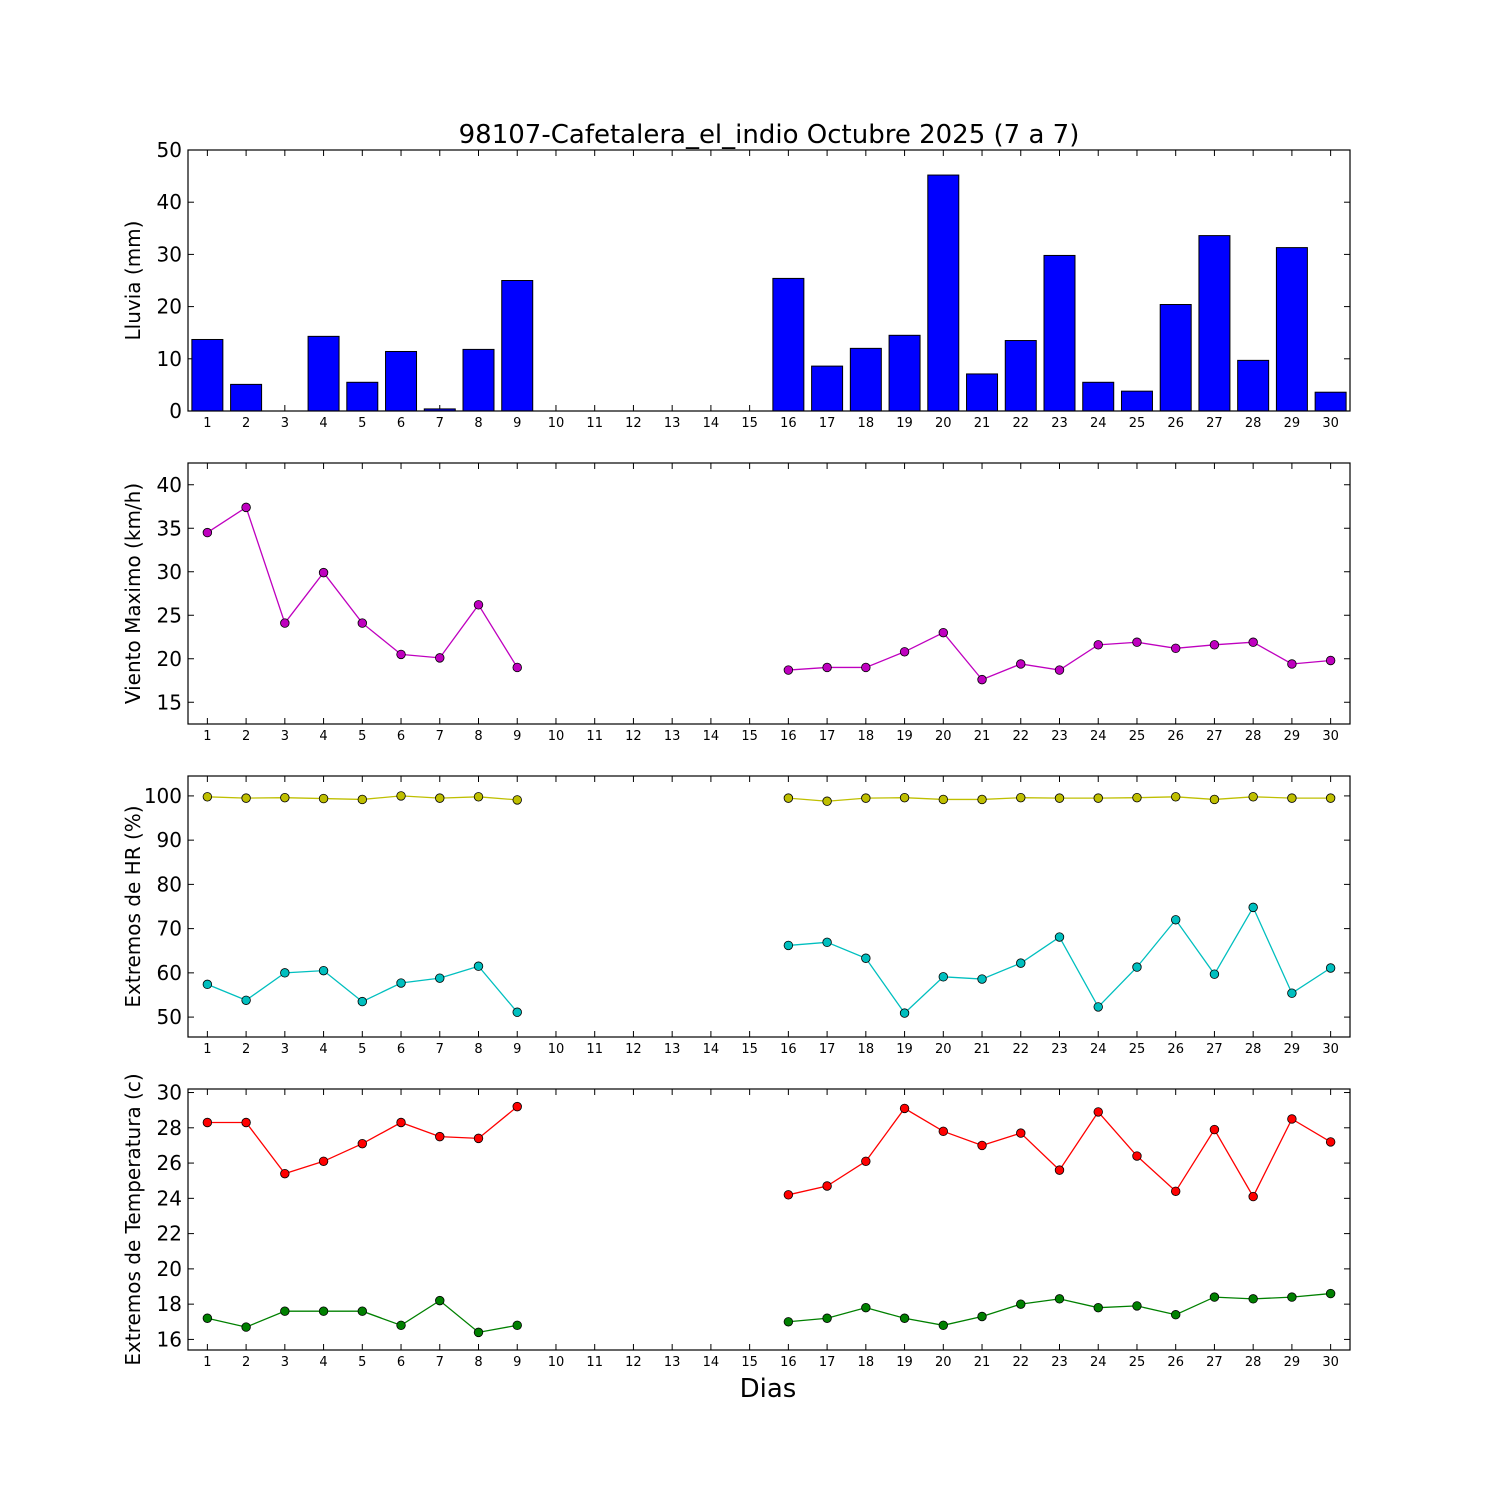 The width and height of the screenshot is (1500, 1500). I want to click on x-tick-label: 7, so click(440, 423).